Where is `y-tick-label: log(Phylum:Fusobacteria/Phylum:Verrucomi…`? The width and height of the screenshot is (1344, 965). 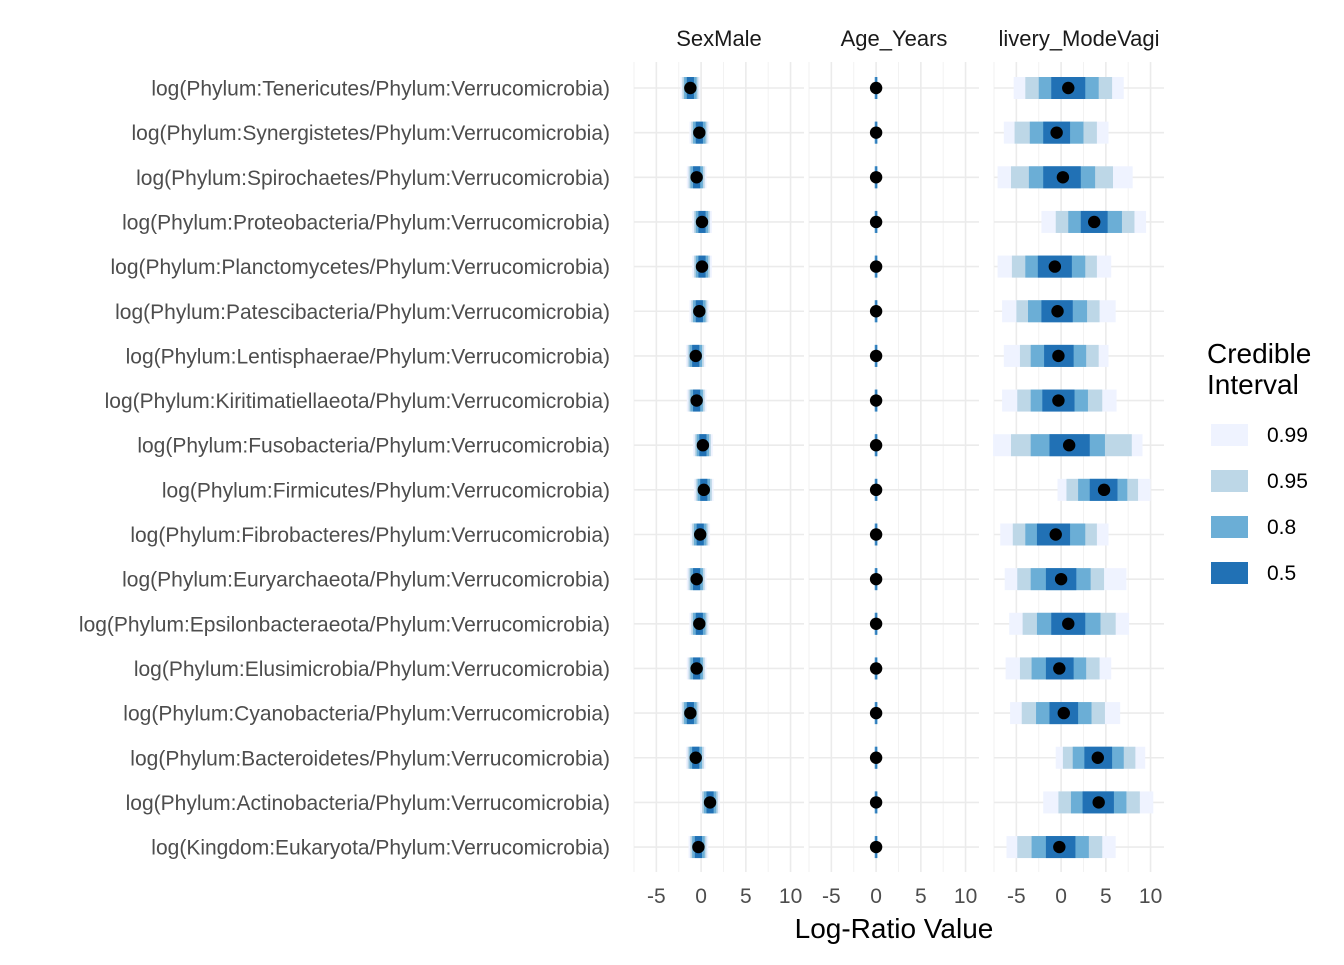
y-tick-label: log(Phylum:Fusobacteria/Phylum:Verrucomi… is located at coordinates (373, 446).